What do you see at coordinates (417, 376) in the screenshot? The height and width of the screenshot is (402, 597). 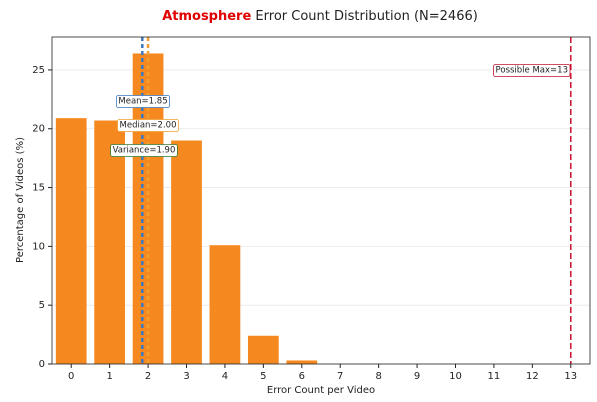 I see `x-tick-label: 9` at bounding box center [417, 376].